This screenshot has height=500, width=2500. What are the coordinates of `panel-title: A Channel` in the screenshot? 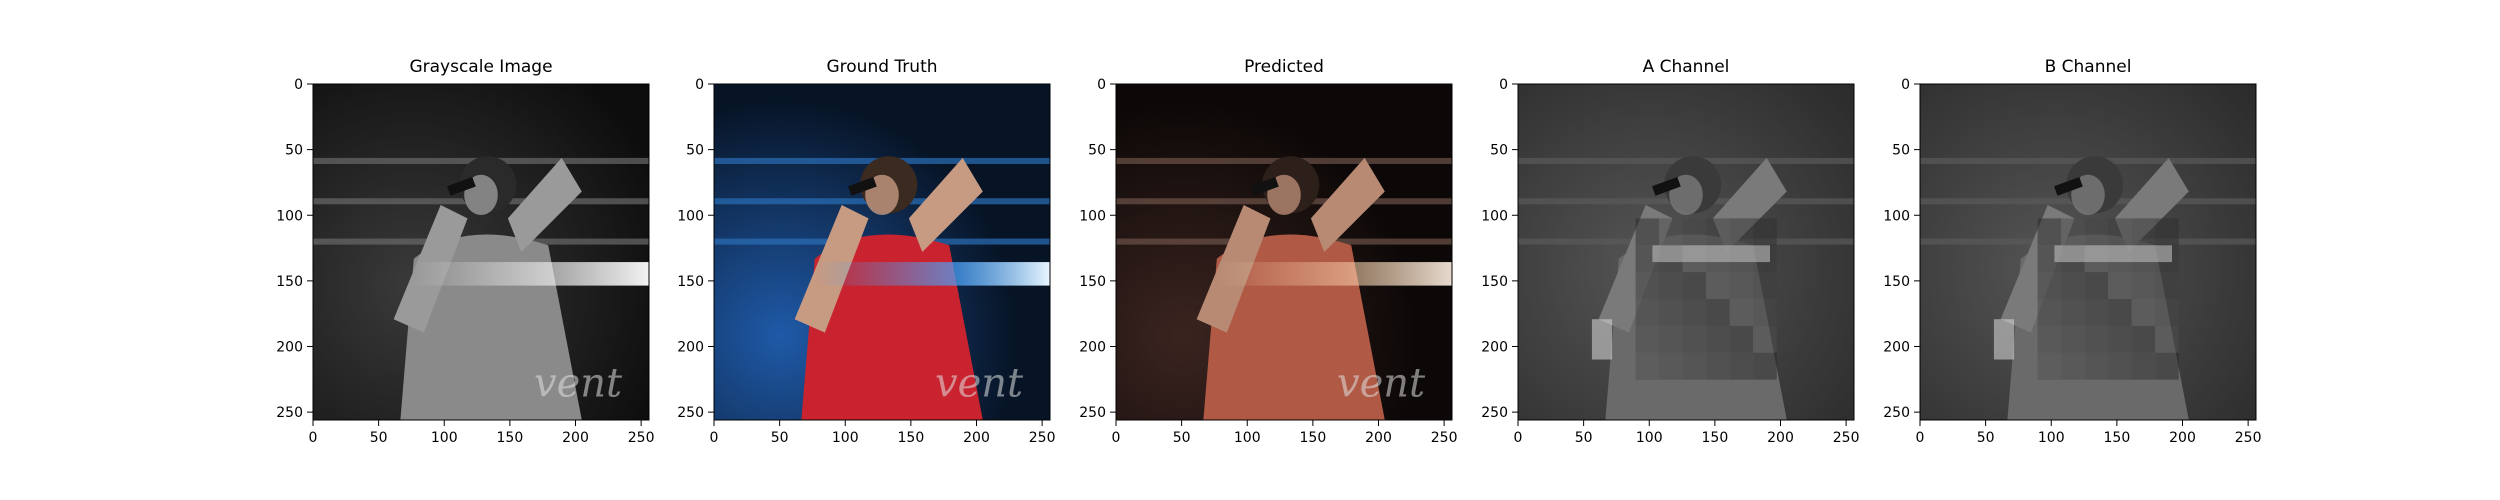 It's located at (1686, 67).